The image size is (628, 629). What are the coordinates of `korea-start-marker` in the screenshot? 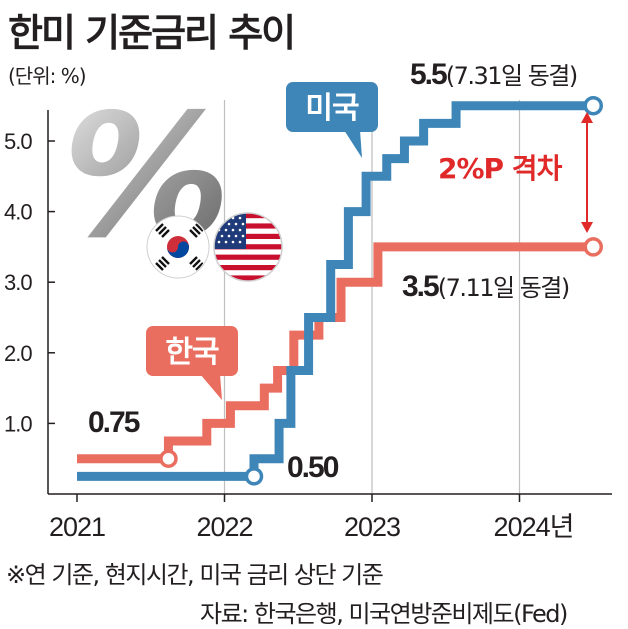 It's located at (168, 458).